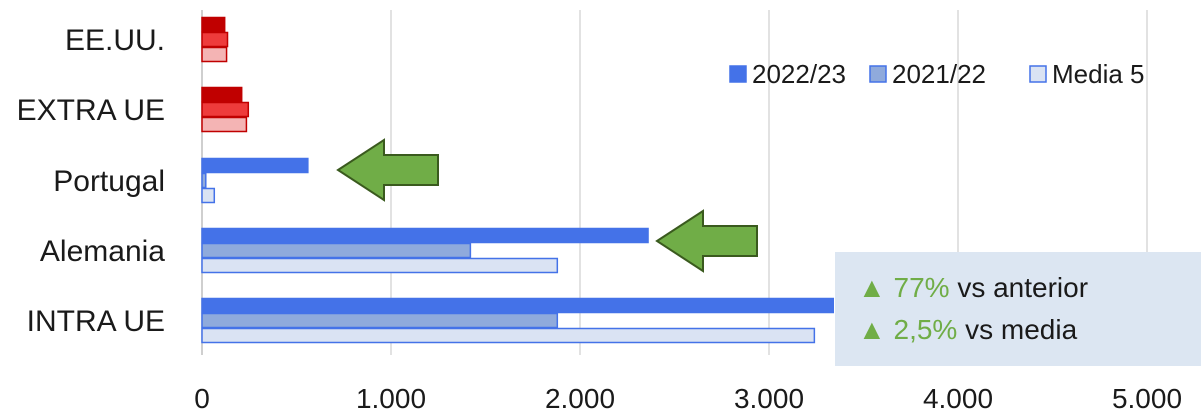 The height and width of the screenshot is (420, 1201). I want to click on legend: 2022/23 2021/22 Media 5, so click(937, 74).